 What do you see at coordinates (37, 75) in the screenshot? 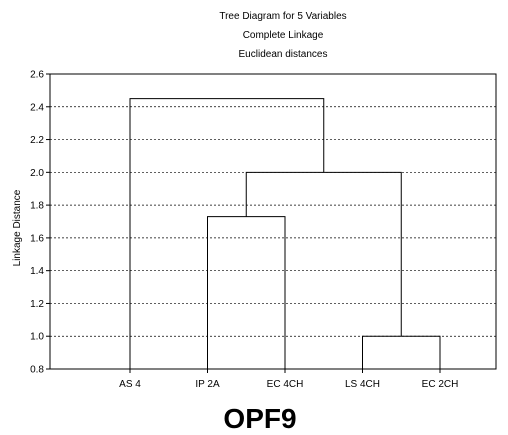
I see `y-tick-label: 2.6` at bounding box center [37, 75].